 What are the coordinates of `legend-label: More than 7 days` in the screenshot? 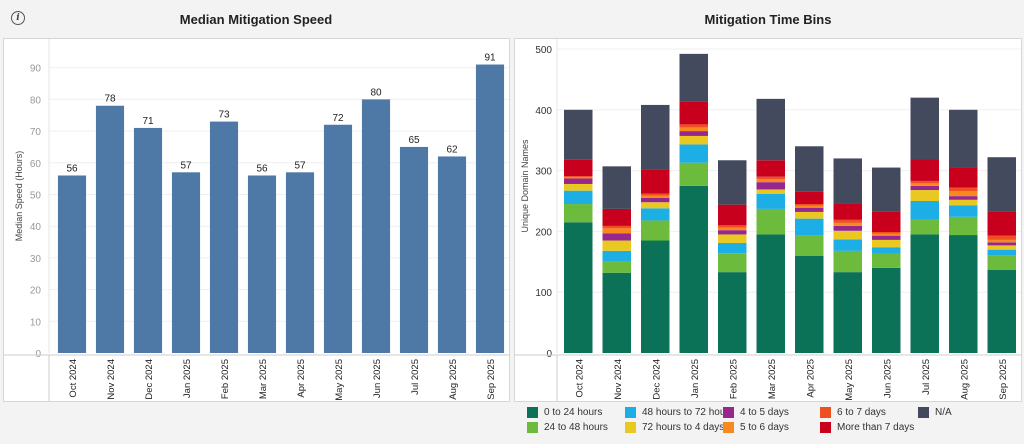 It's located at (876, 427).